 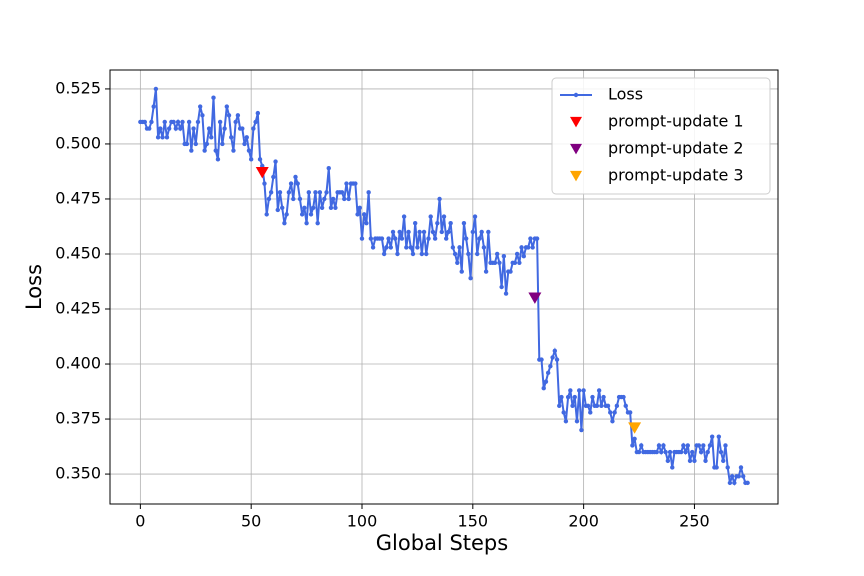 What do you see at coordinates (442, 543) in the screenshot?
I see `x-axis-label: Global Steps` at bounding box center [442, 543].